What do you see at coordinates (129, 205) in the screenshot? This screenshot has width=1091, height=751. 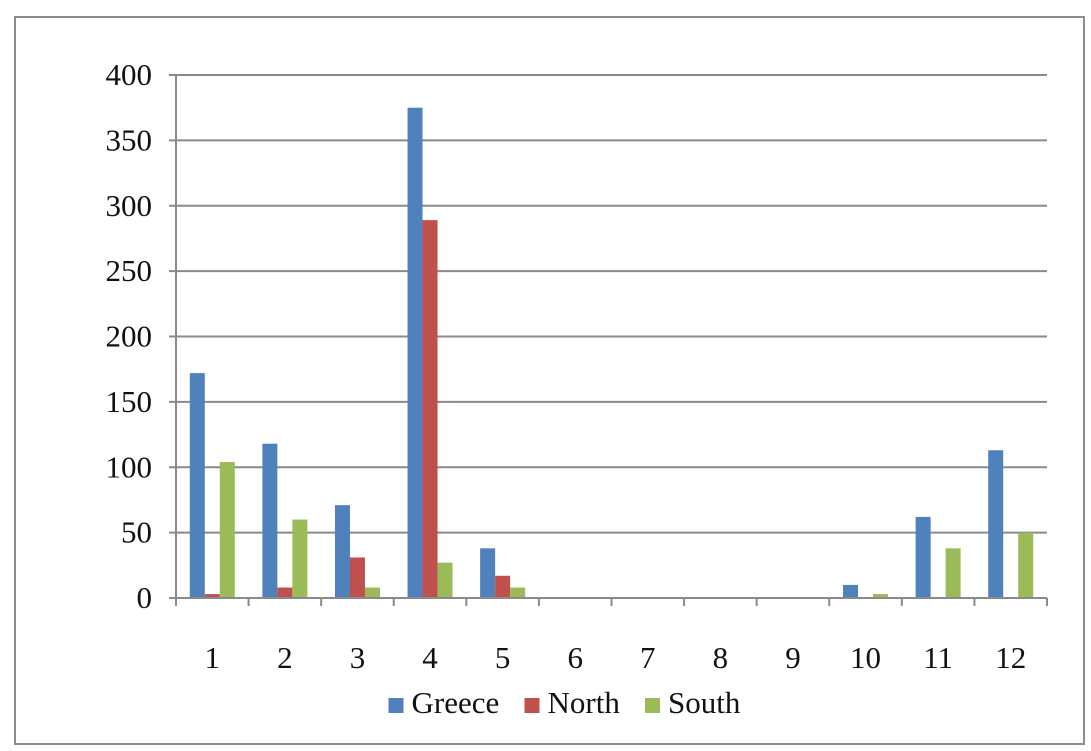 I see `y-tick-label: 300` at bounding box center [129, 205].